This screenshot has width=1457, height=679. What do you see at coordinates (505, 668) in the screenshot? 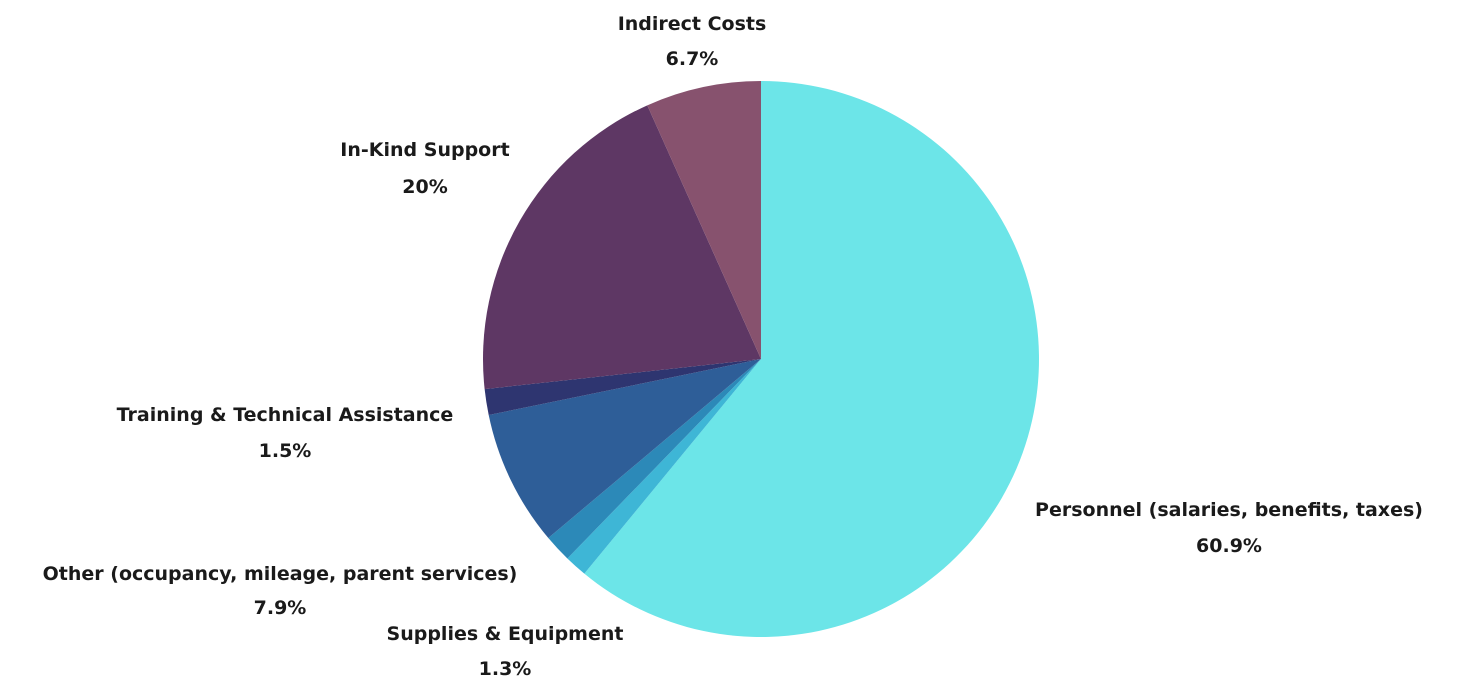
I see `slice-label-supplies-value: 1.3%` at bounding box center [505, 668].